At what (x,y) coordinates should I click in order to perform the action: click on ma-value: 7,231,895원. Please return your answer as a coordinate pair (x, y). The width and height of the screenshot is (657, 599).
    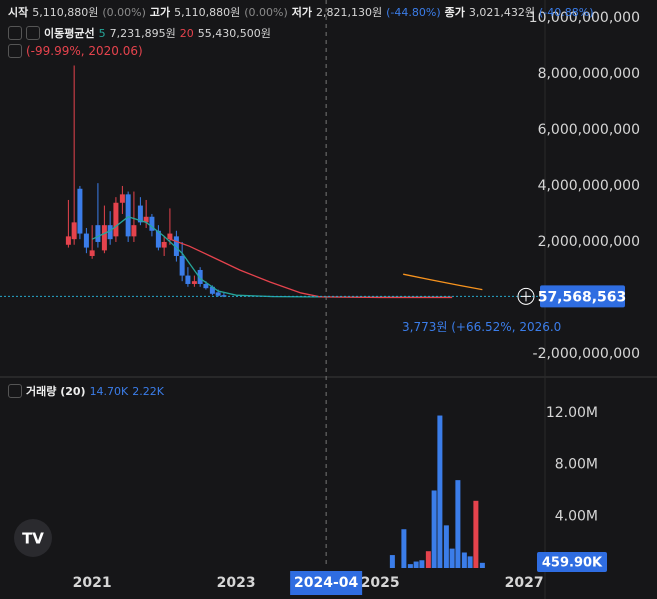
    Looking at the image, I should click on (142, 33).